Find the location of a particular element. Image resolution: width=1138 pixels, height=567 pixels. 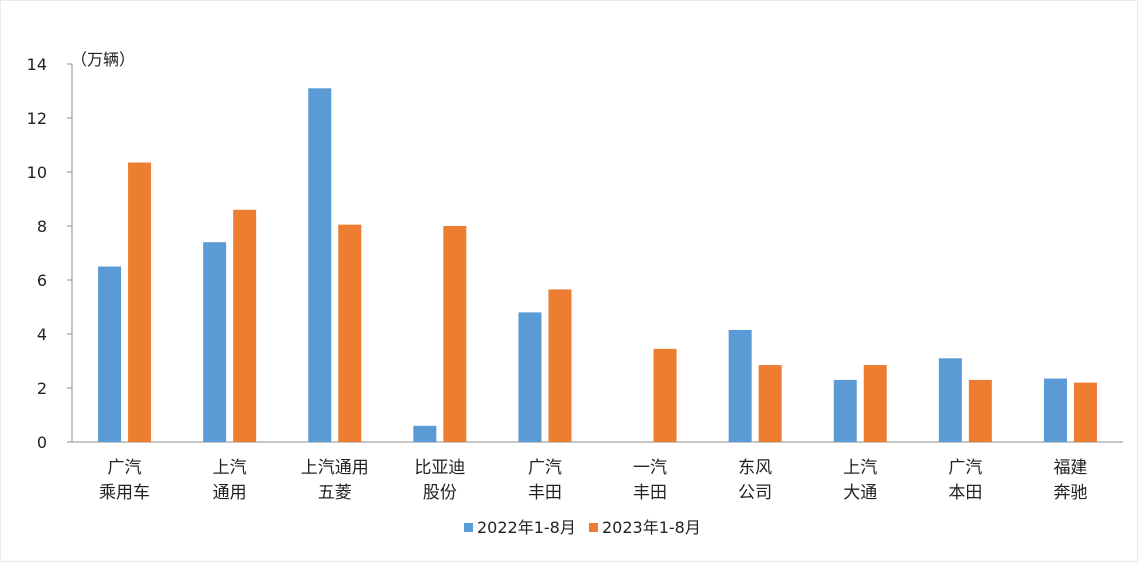

category-label: 一汽 is located at coordinates (650, 468).